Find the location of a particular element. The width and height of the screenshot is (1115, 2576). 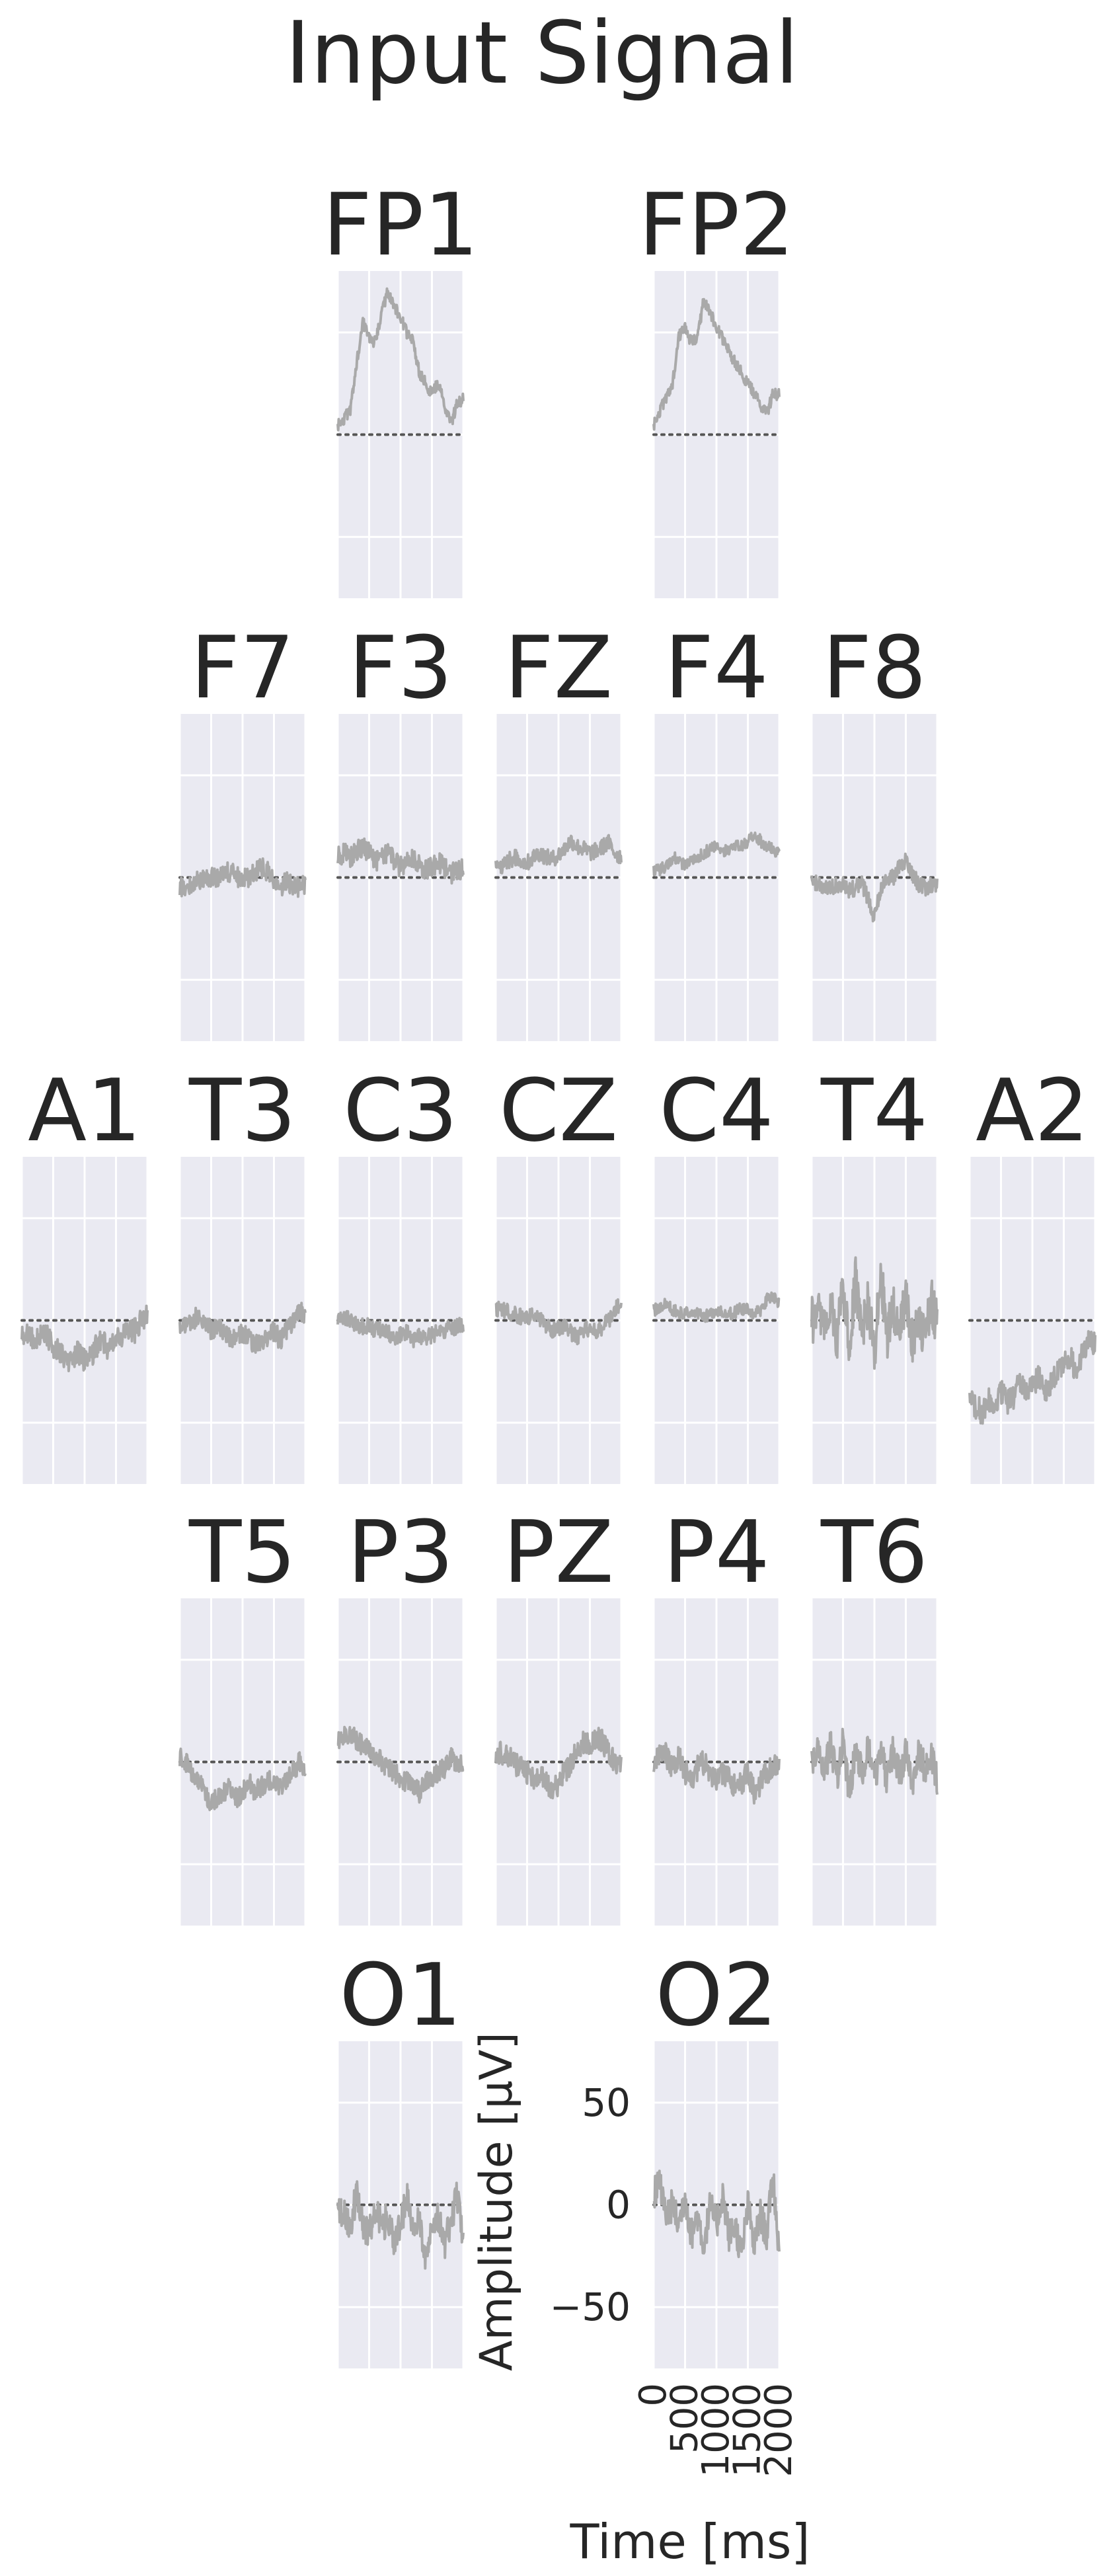

signal-trace-t6 is located at coordinates (875, 1763).